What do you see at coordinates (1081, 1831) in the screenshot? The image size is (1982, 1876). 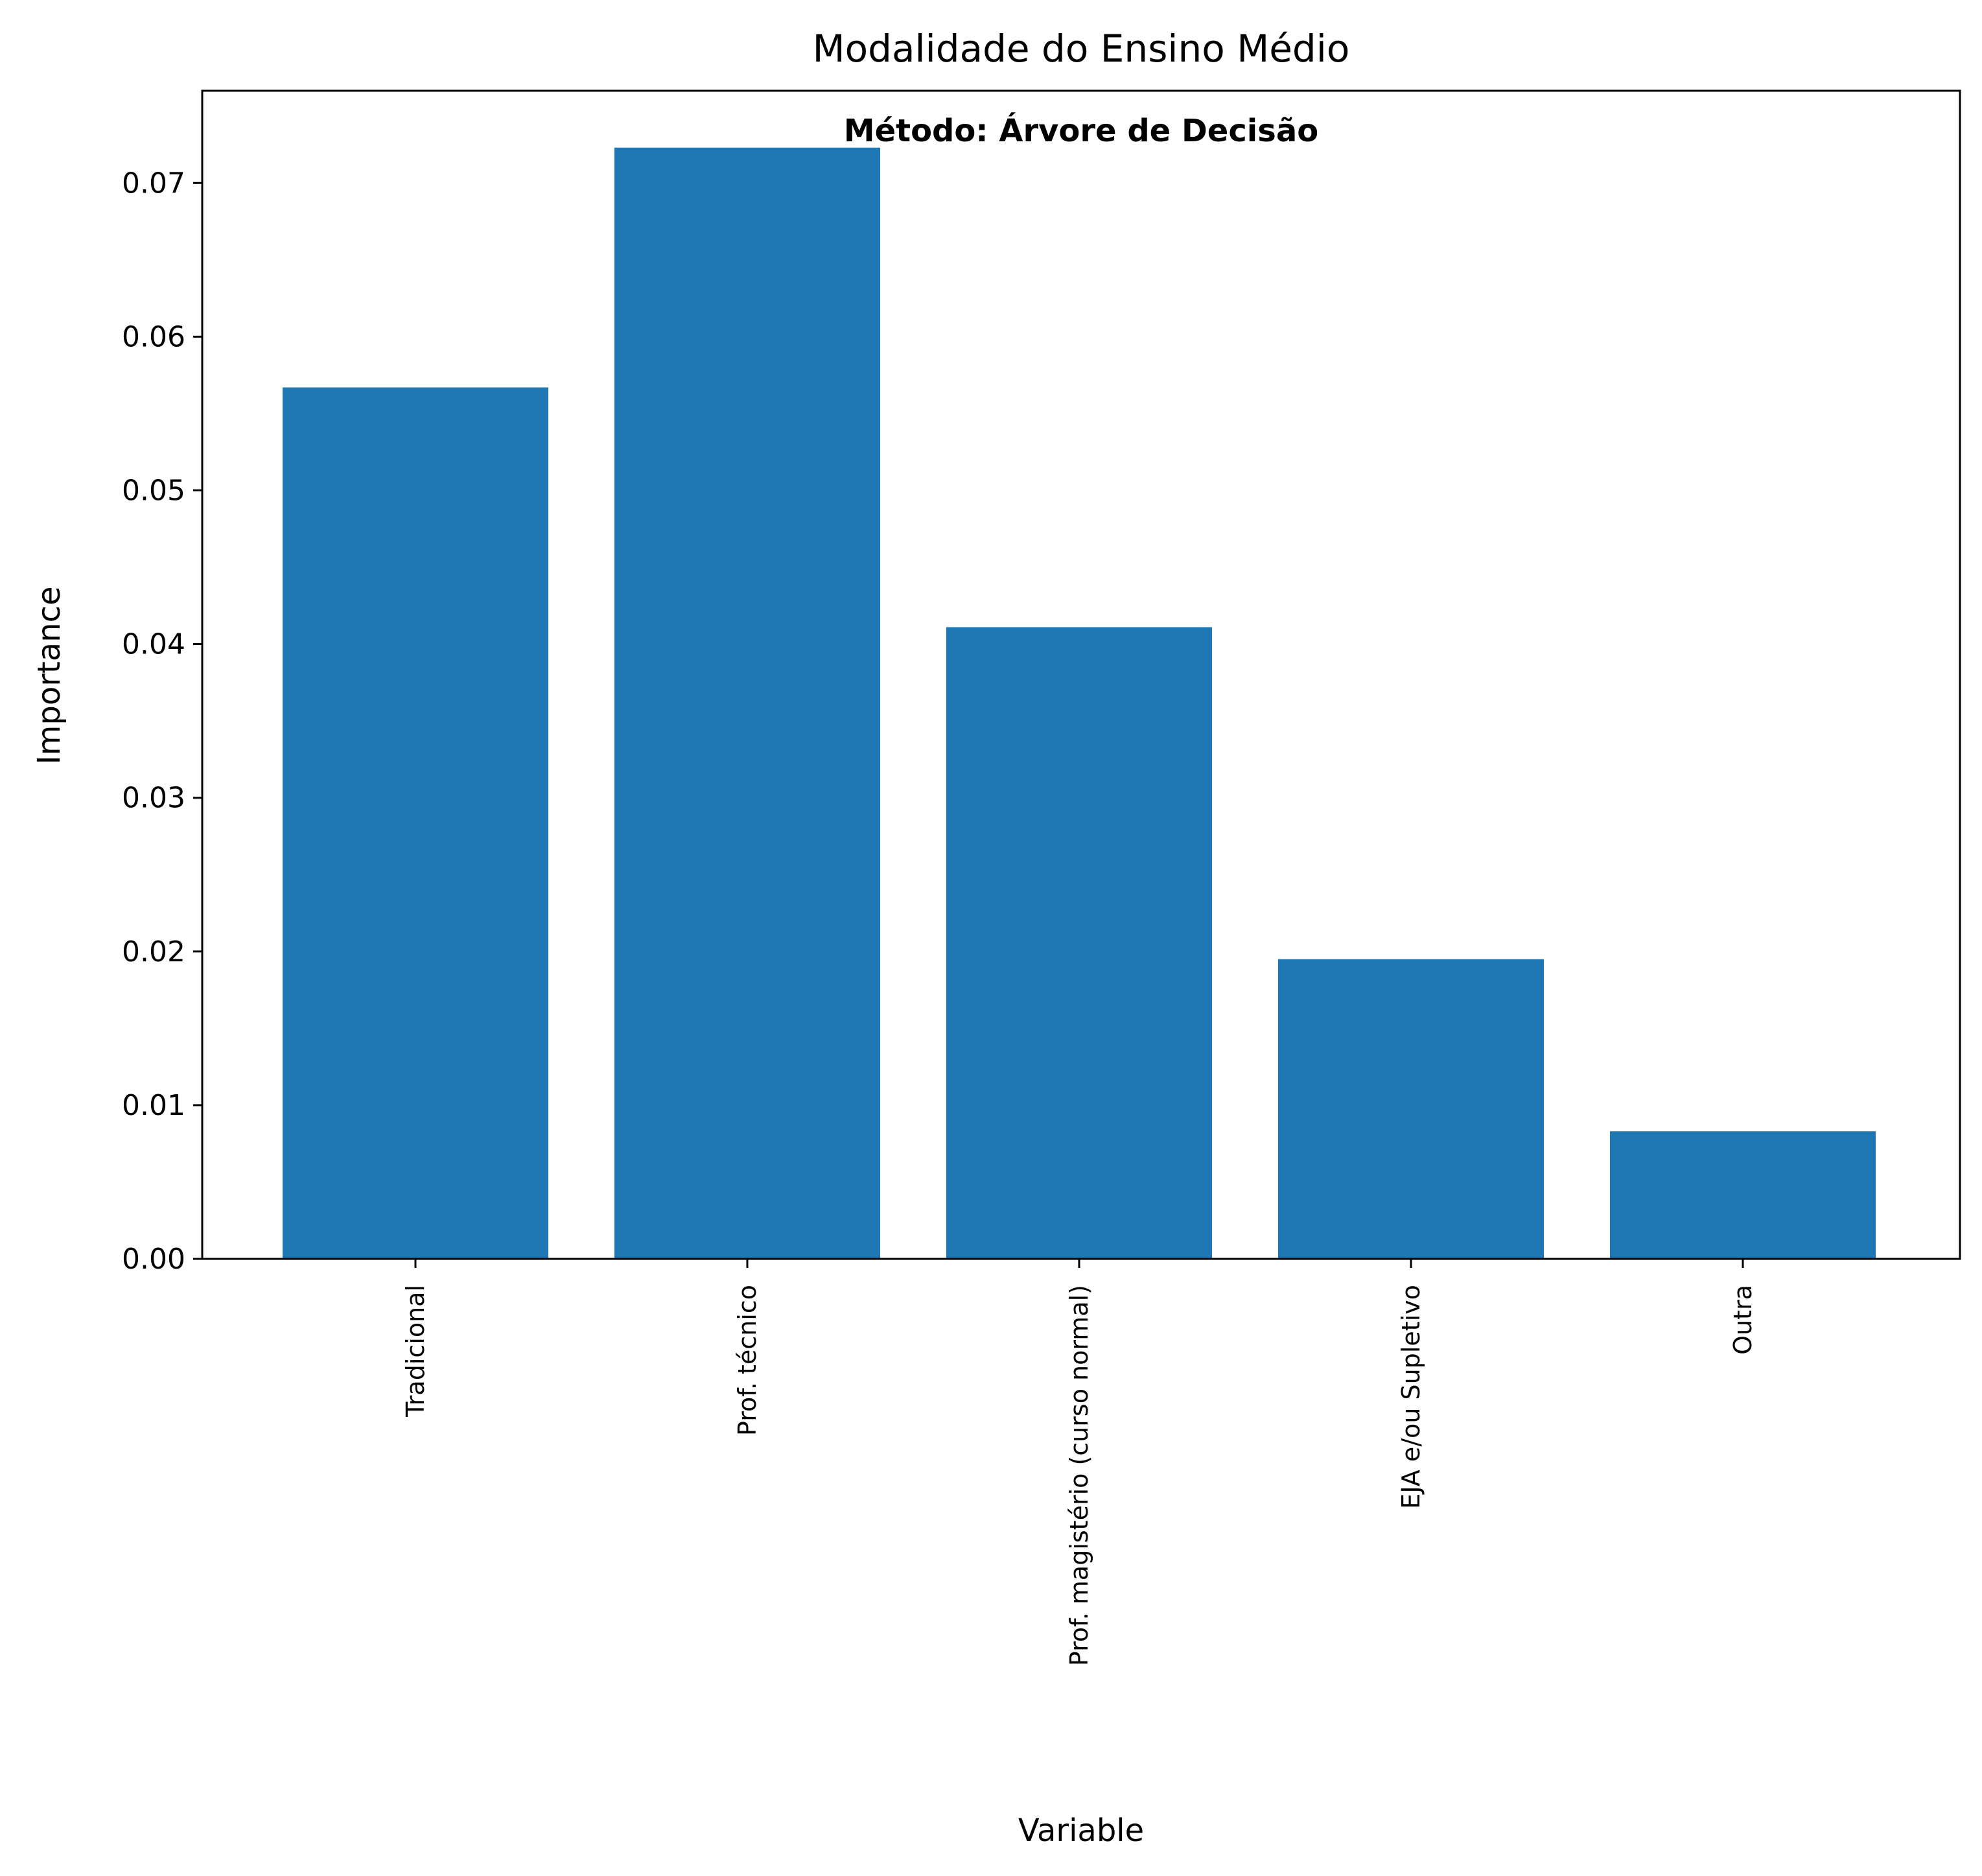 I see `x-axis-title: Variable` at bounding box center [1081, 1831].